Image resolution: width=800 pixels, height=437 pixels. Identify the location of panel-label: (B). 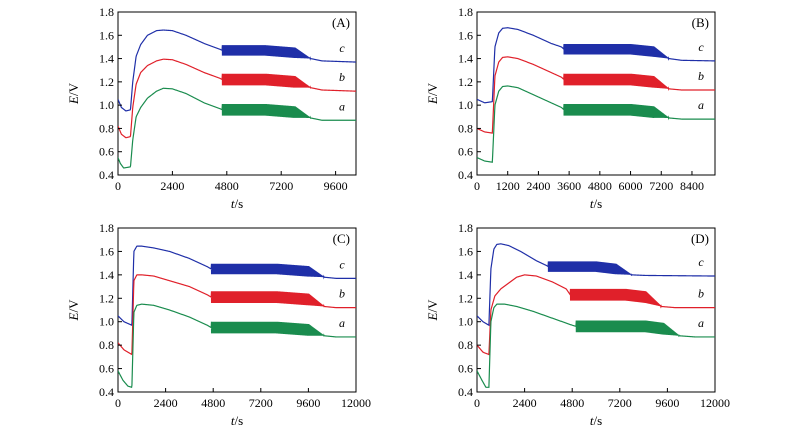
(700, 22).